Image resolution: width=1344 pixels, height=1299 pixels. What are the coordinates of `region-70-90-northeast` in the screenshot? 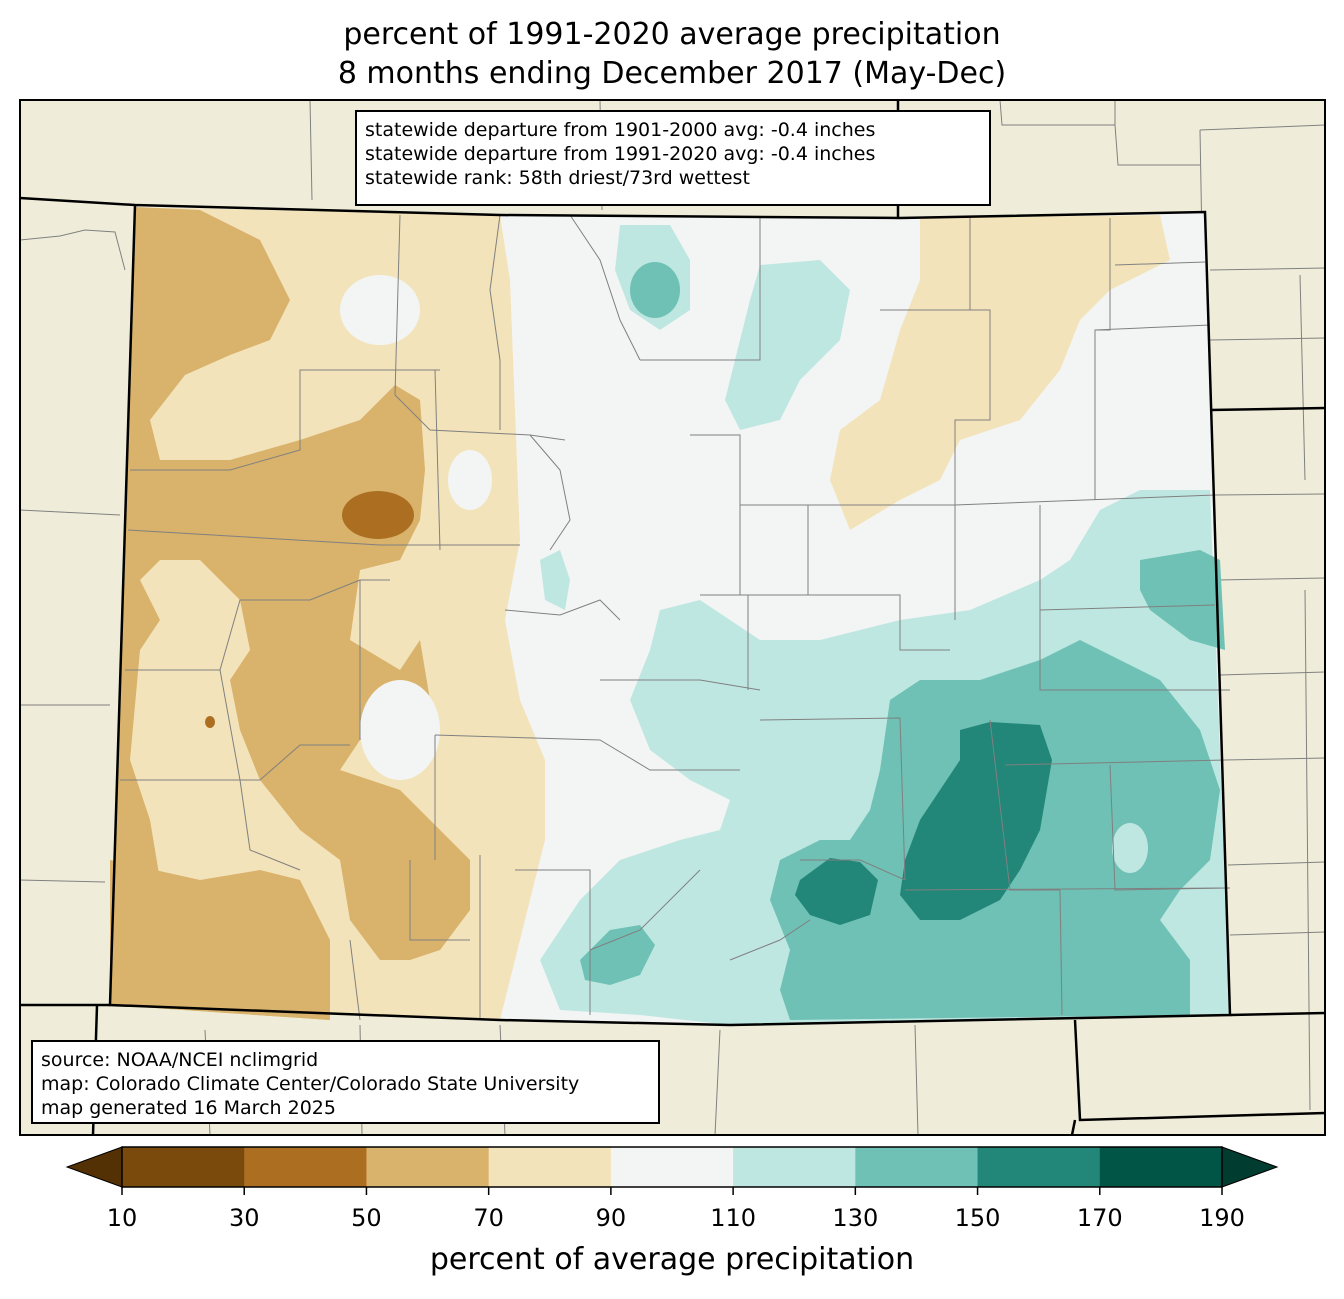 It's located at (1000, 372).